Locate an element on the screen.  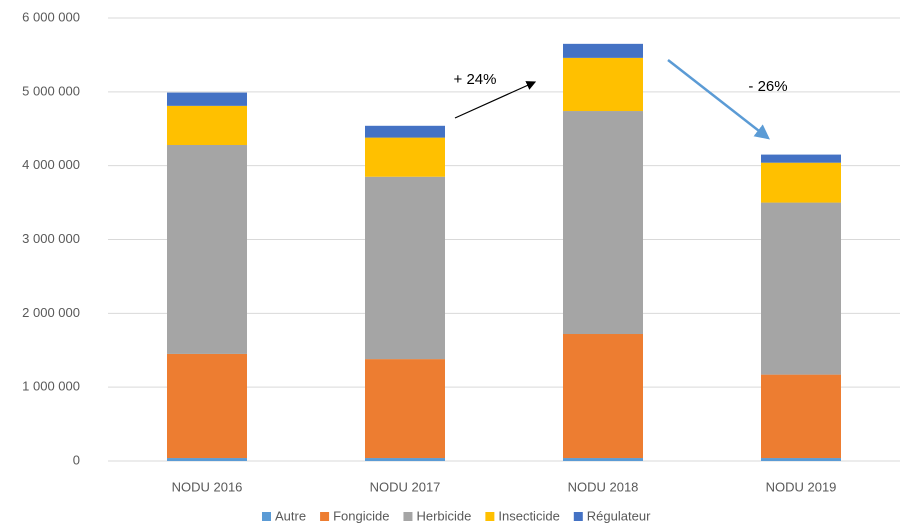
y-tick-label: 6 000 000 is located at coordinates (51, 16).